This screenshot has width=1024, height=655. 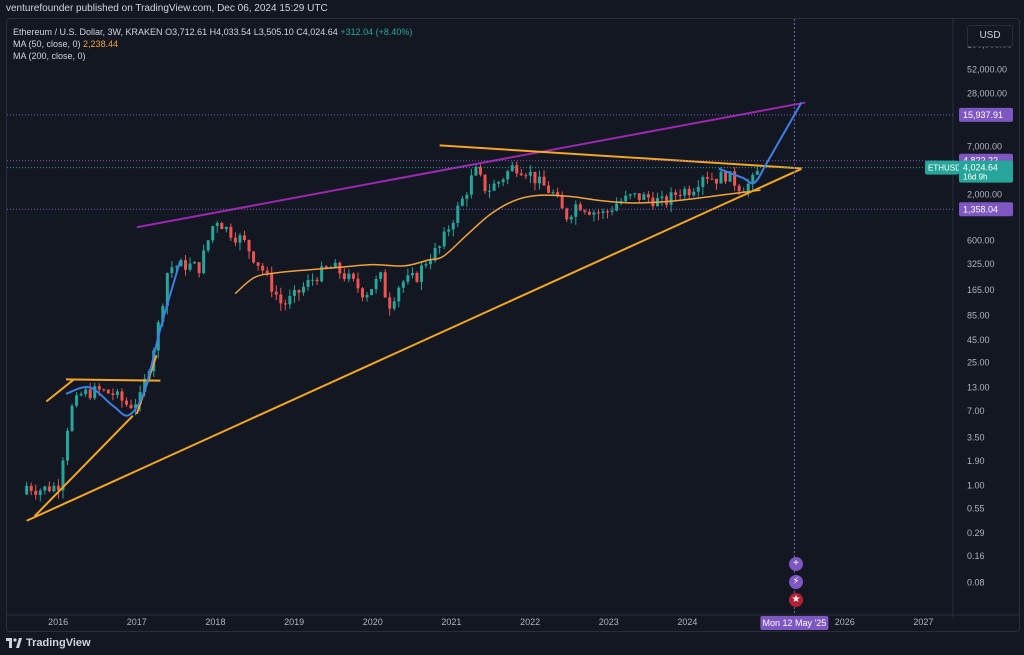 What do you see at coordinates (65, 44) in the screenshot?
I see `legend-ma50-line: MA (50, close, 0) 2,238.44` at bounding box center [65, 44].